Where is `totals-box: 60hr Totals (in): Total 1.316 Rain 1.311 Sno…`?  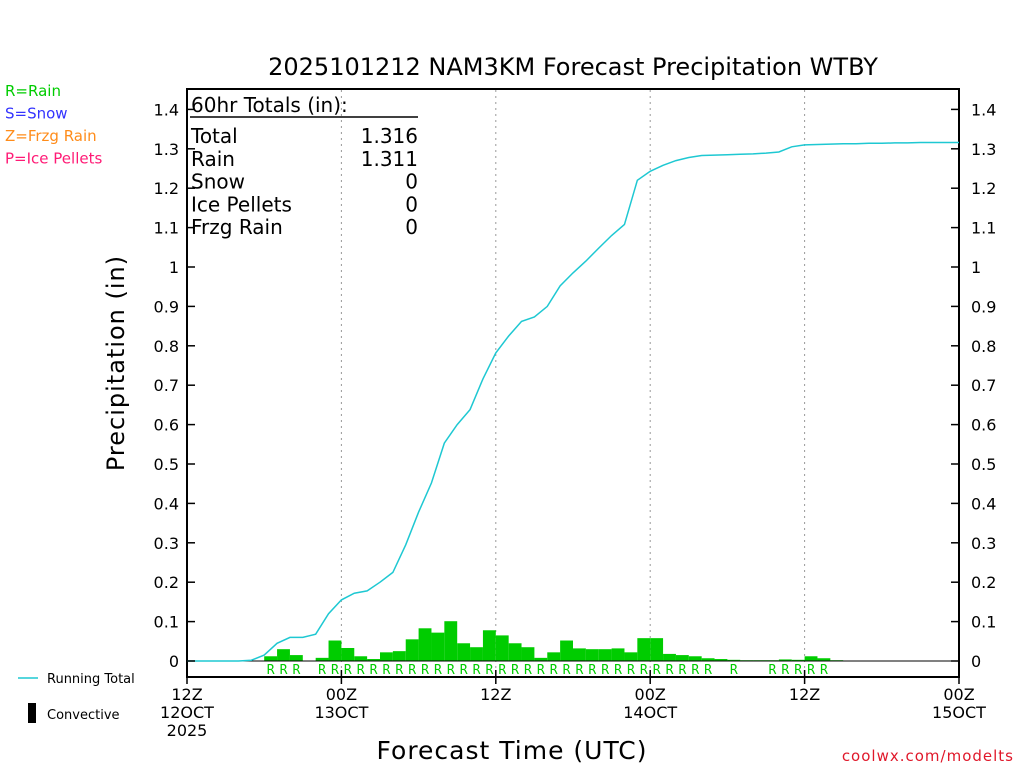
totals-box: 60hr Totals (in): Total 1.316 Rain 1.311 Sno… is located at coordinates (304, 166).